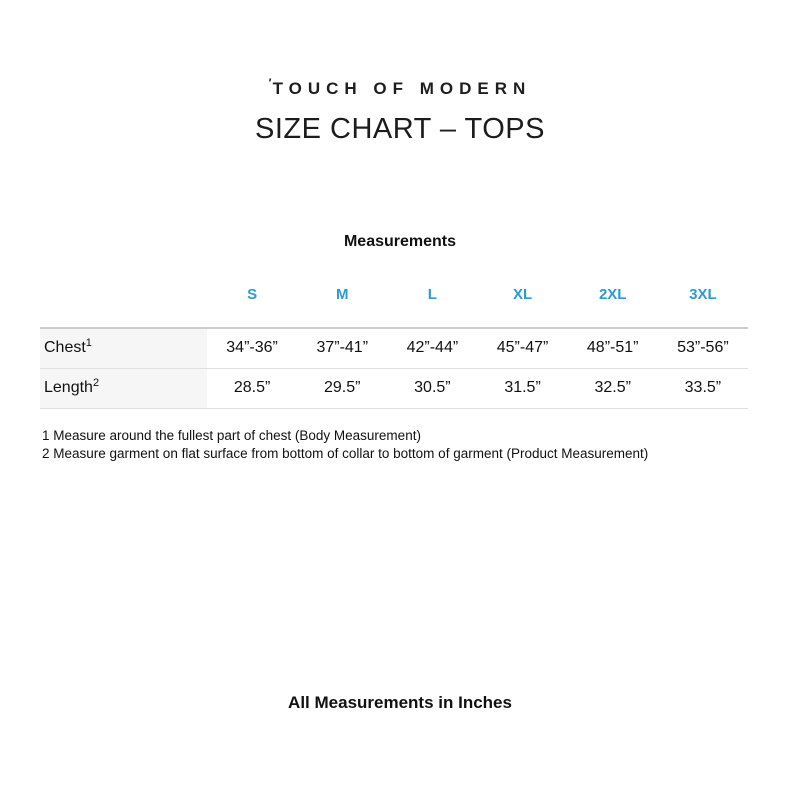  What do you see at coordinates (703, 348) in the screenshot?
I see `chest-value-3xl: 53”-56”` at bounding box center [703, 348].